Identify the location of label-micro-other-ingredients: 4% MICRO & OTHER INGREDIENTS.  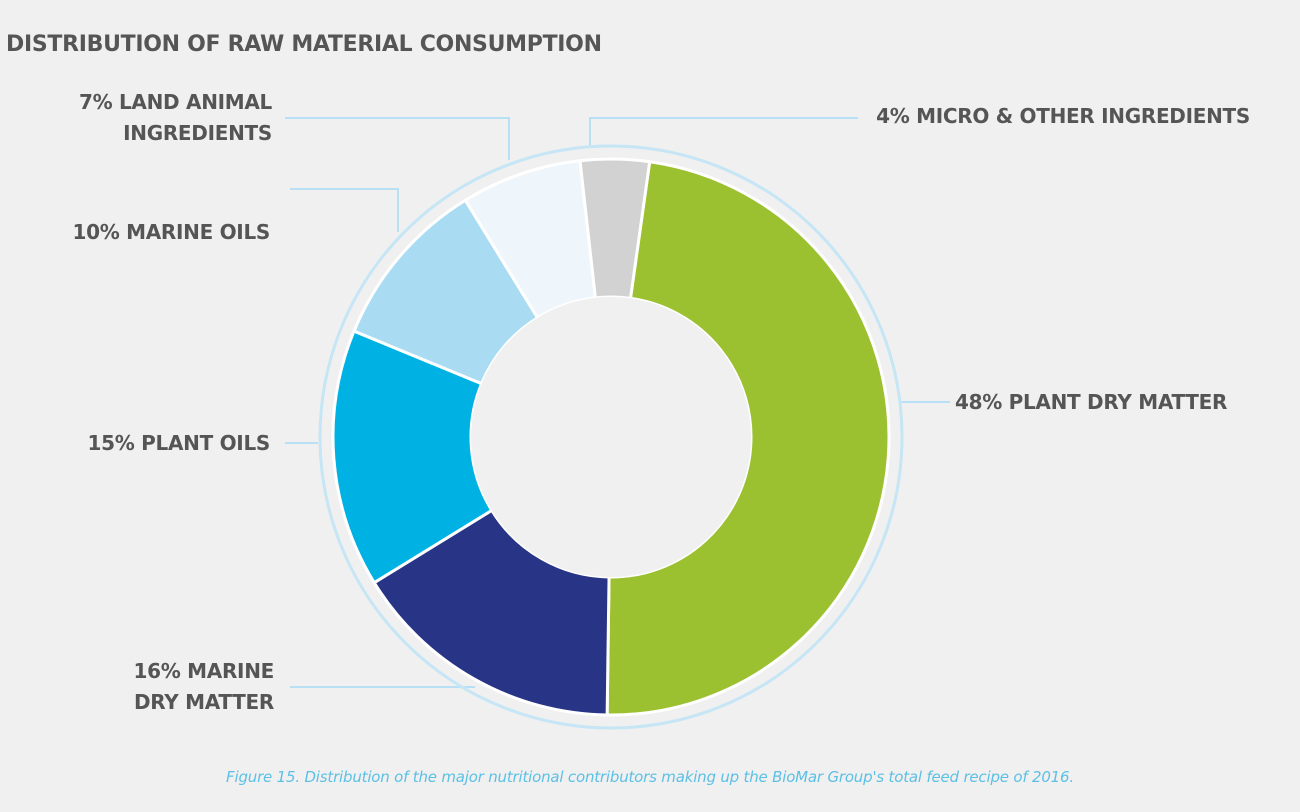
(1063, 116).